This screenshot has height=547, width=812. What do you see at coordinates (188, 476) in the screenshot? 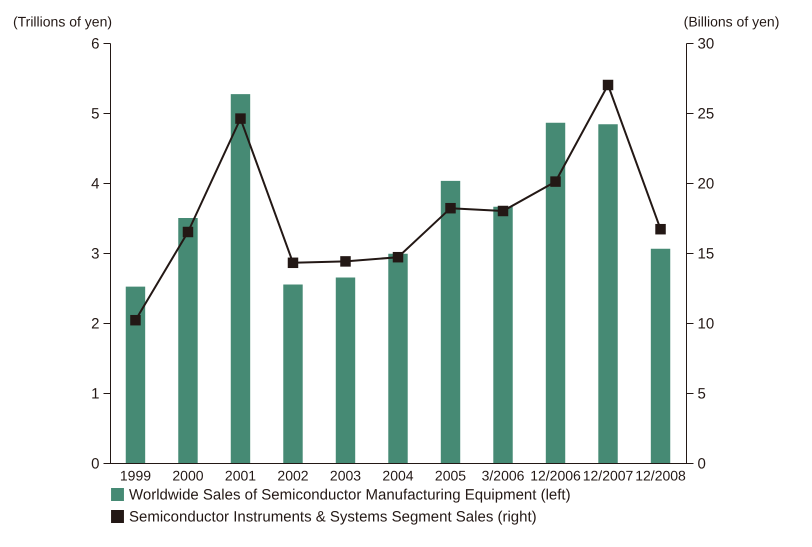
I see `x-tick-label: 2000` at bounding box center [188, 476].